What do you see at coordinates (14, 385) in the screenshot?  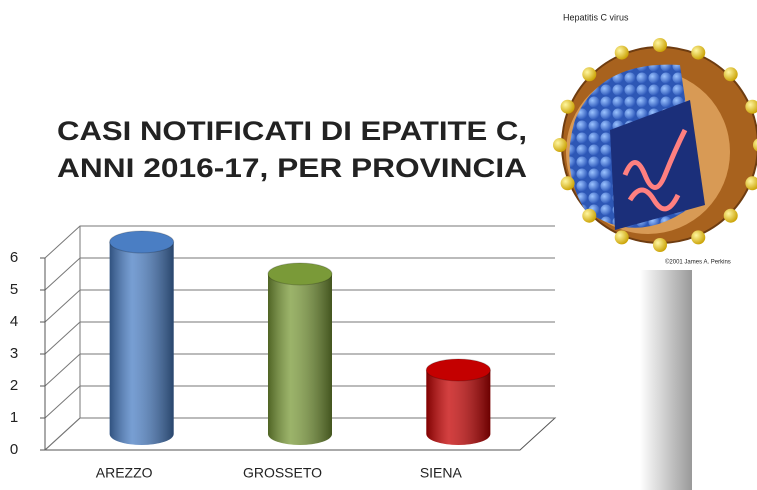 I see `y-tick-label: 2` at bounding box center [14, 385].